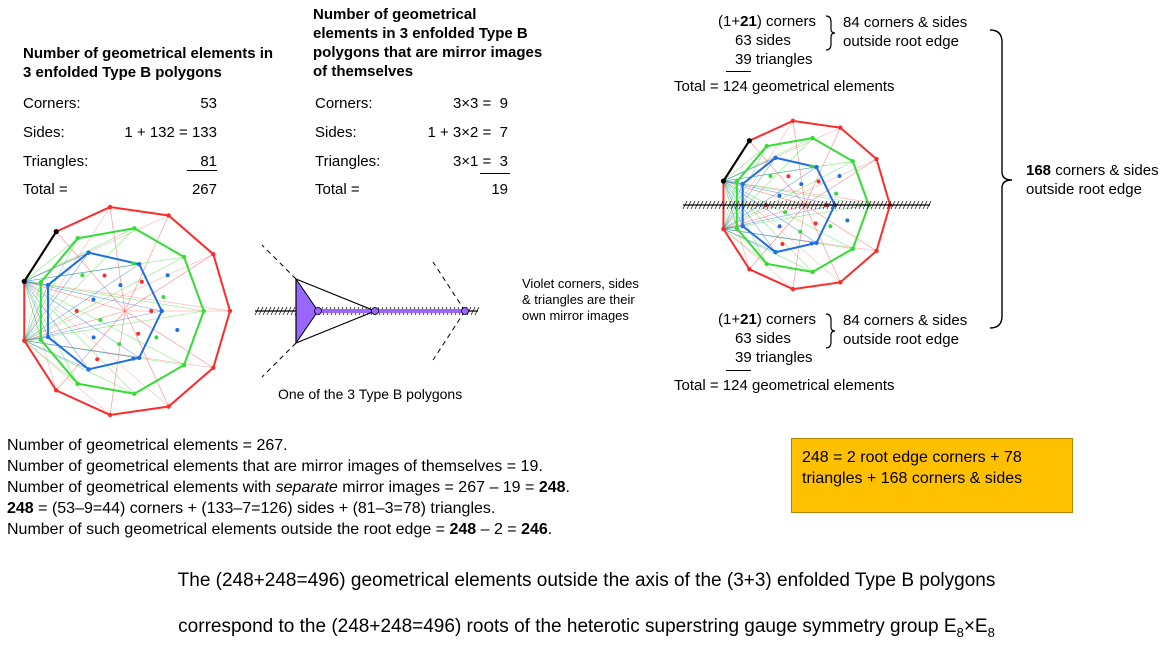  What do you see at coordinates (56, 355) in the screenshot?
I see `left-polygon-inner-spoke` at bounding box center [56, 355].